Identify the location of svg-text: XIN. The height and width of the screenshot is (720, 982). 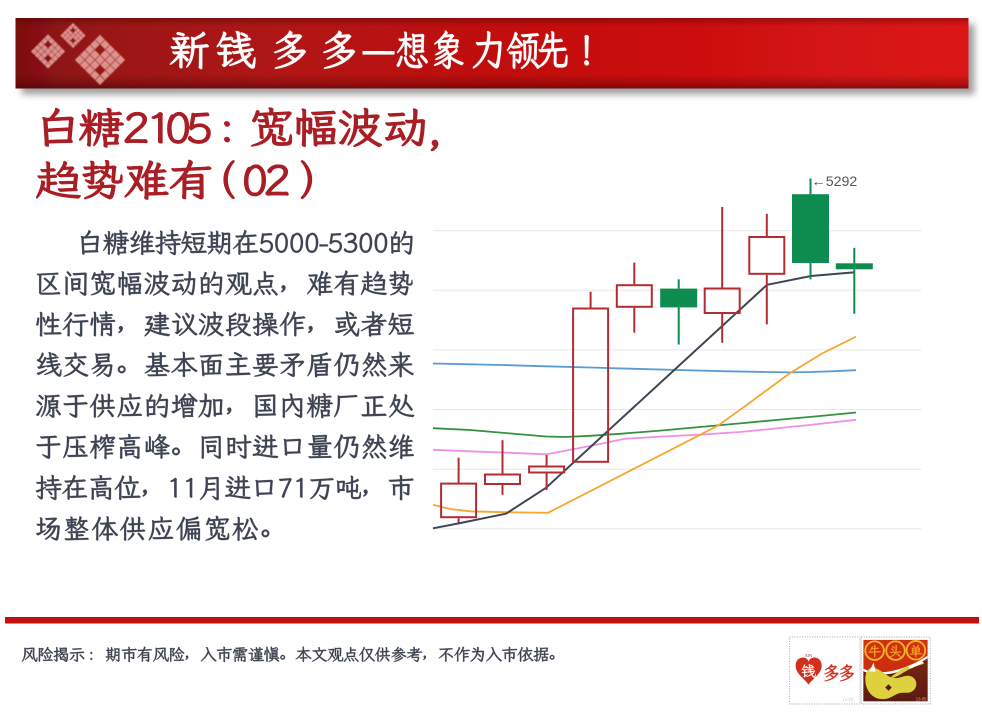
(808, 655).